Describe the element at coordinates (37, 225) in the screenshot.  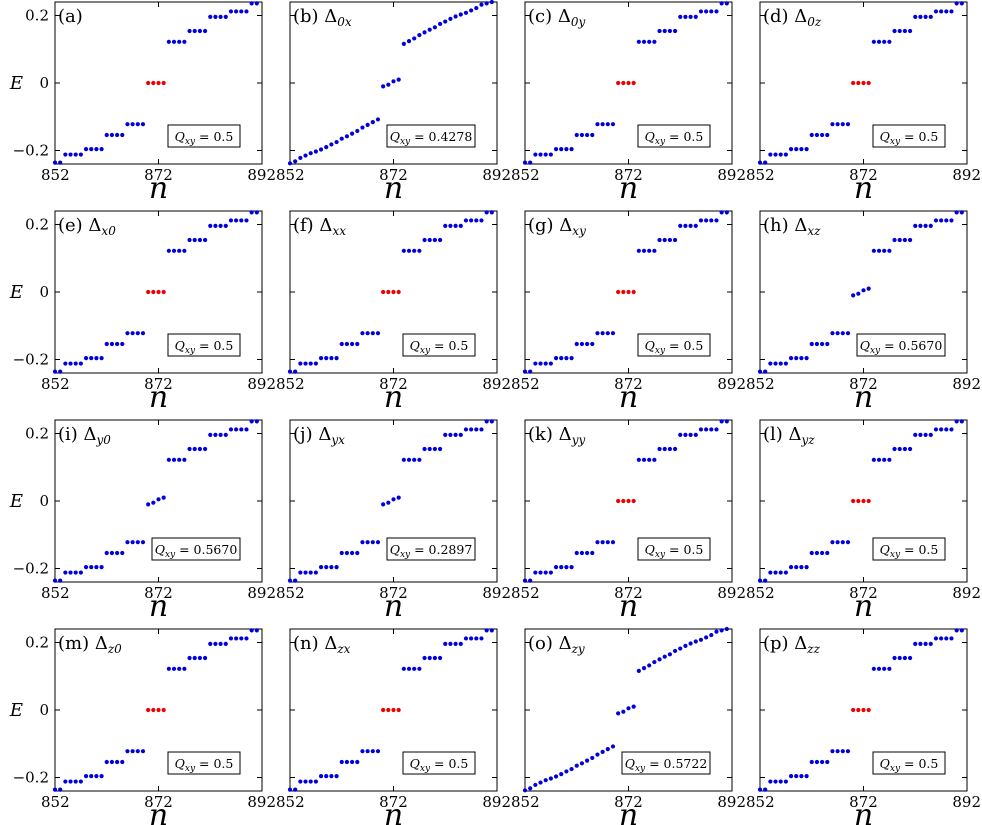
I see `y-tick-label: 0.2` at that location.